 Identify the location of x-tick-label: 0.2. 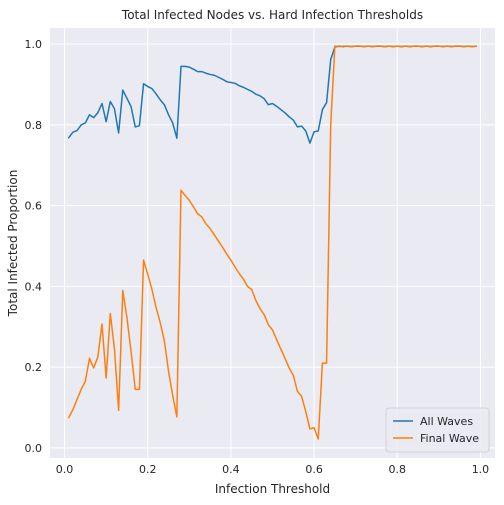
(148, 469).